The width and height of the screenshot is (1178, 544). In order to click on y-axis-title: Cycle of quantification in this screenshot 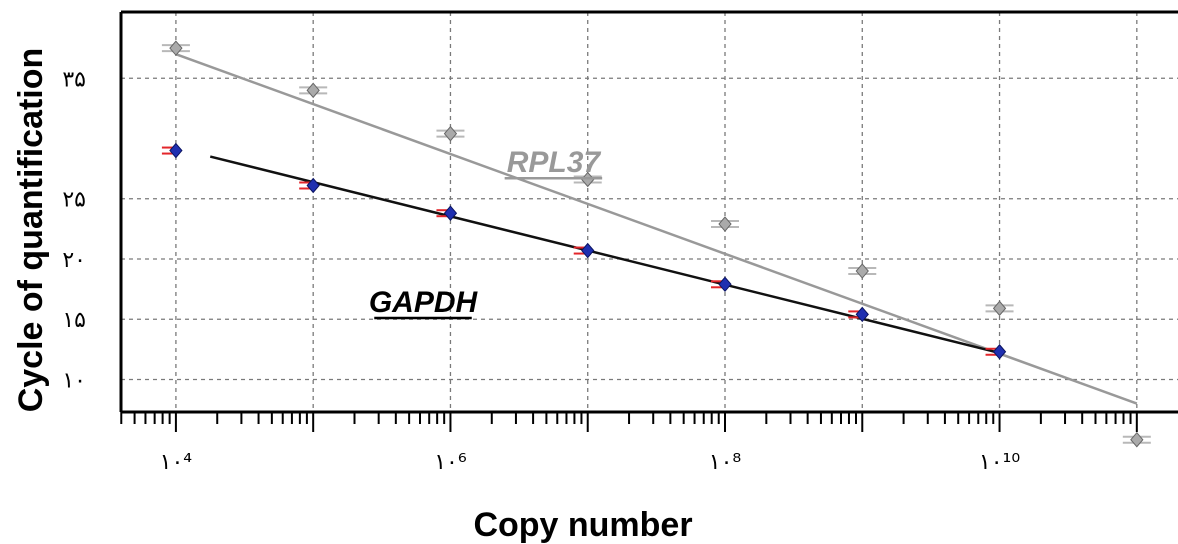, I will do `click(31, 230)`.